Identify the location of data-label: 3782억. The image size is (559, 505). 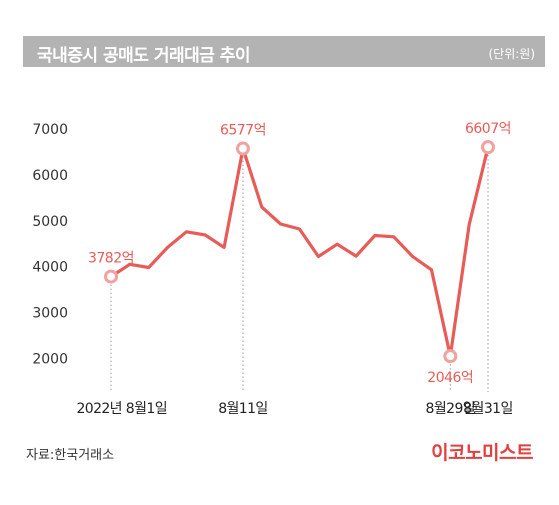
(111, 259).